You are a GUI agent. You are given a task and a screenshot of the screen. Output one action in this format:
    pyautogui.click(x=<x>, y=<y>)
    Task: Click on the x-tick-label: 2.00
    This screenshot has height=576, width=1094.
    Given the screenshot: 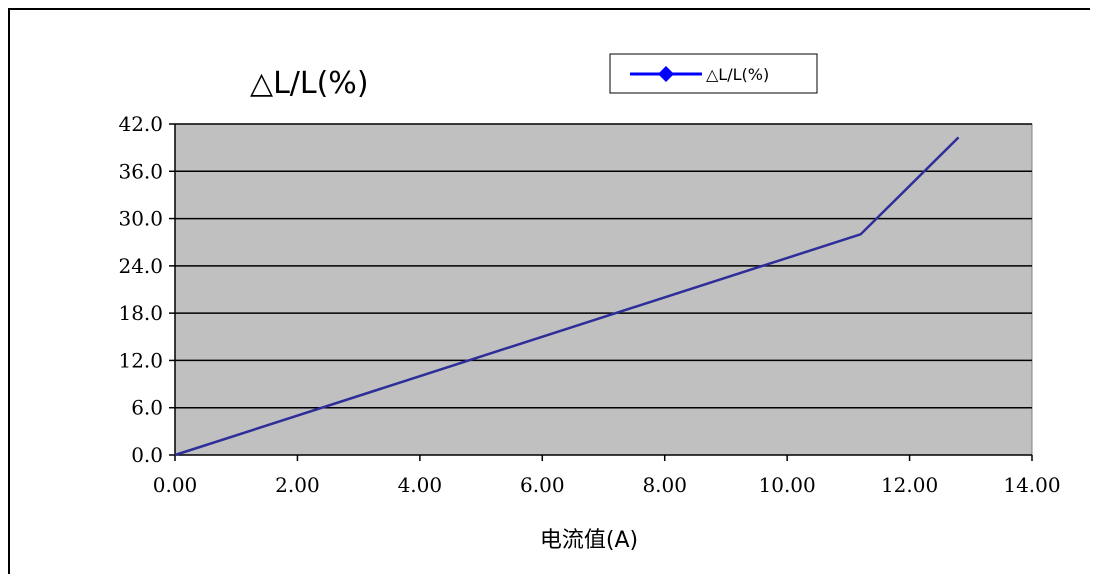 What is the action you would take?
    pyautogui.click(x=297, y=485)
    